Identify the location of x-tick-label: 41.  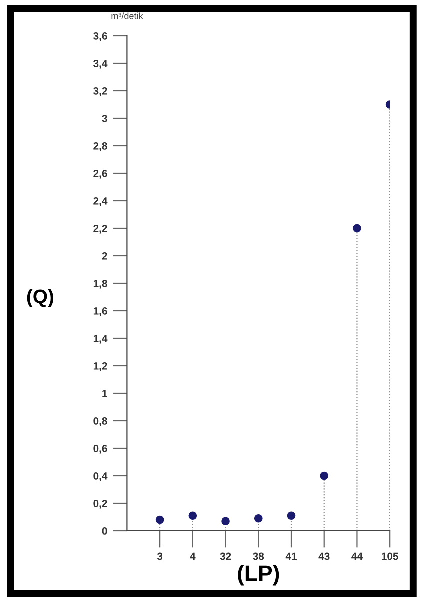
(292, 556).